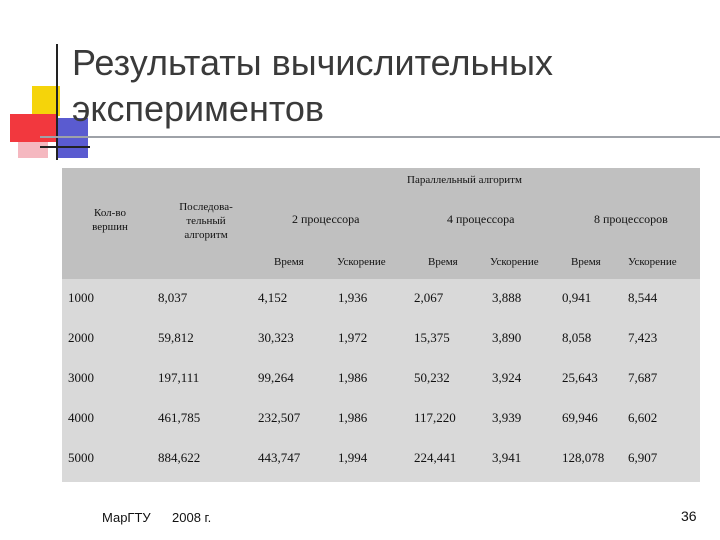  Describe the element at coordinates (380, 137) in the screenshot. I see `title-underline` at that location.